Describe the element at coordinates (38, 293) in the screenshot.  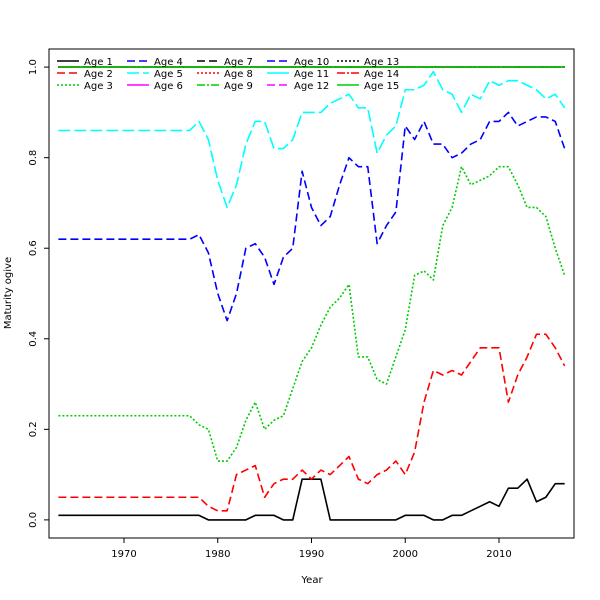
I see `y-axis: 0.0 0.2 0.4 0.6 0.8 1.0` at that location.